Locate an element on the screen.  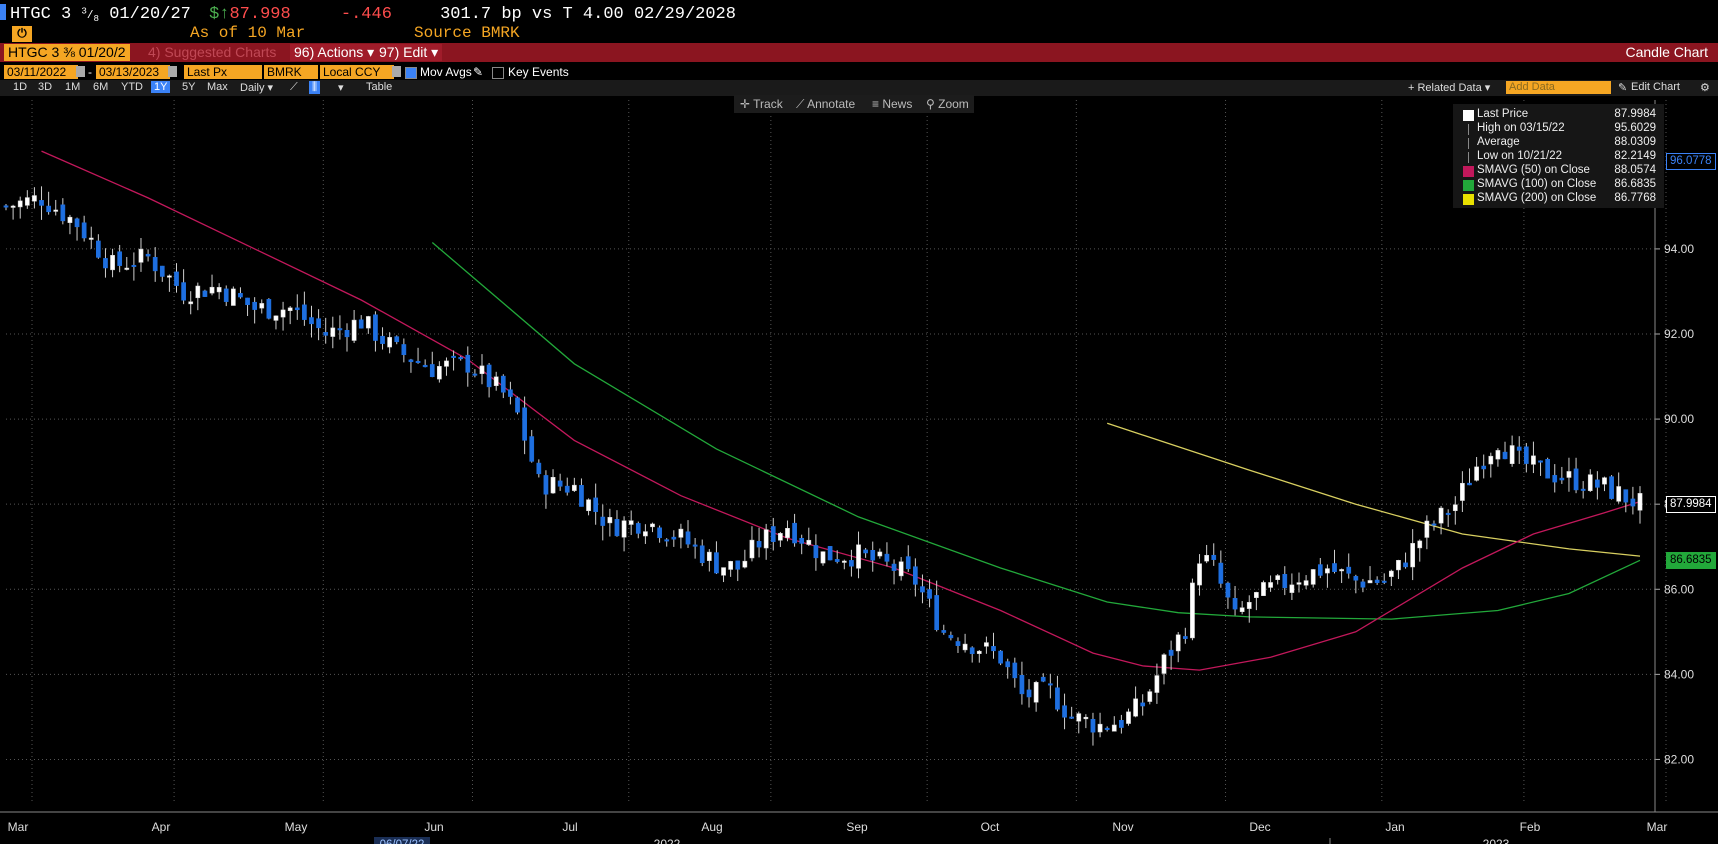
source-select: BMRK is located at coordinates (291, 72).